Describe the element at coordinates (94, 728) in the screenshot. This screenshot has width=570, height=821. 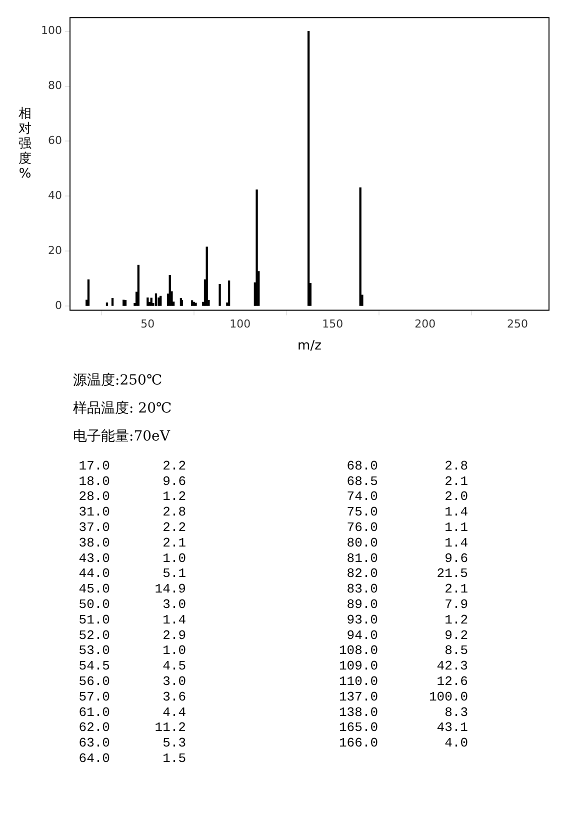
I see `text: 62.0` at that location.